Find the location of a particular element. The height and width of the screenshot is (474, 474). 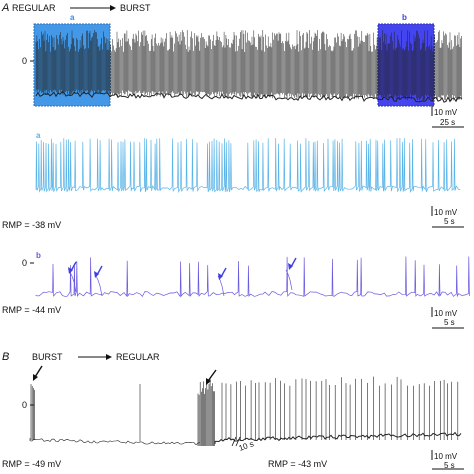

panel-b-arrow-head is located at coordinates (109, 357).